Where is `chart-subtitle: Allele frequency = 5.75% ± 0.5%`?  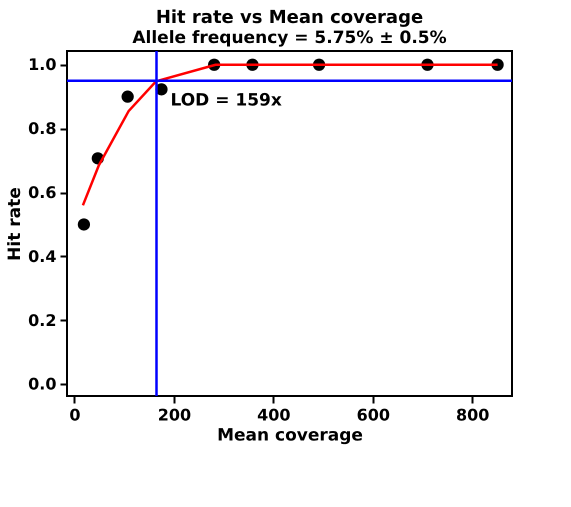 chart-subtitle: Allele frequency = 5.75% ± 0.5% is located at coordinates (289, 38).